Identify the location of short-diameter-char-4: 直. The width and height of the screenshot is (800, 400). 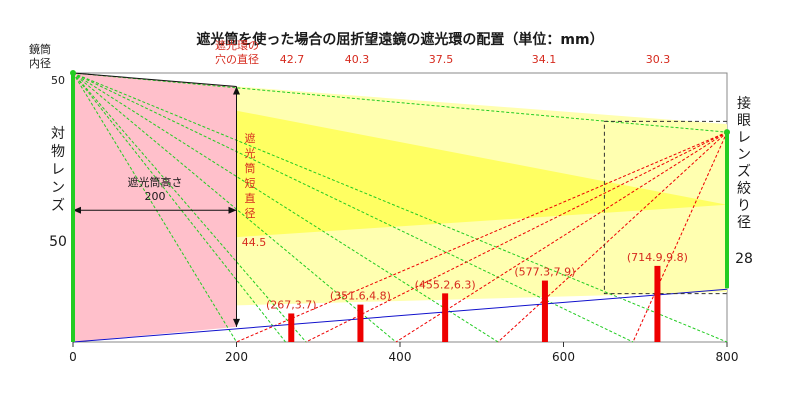
(250, 198).